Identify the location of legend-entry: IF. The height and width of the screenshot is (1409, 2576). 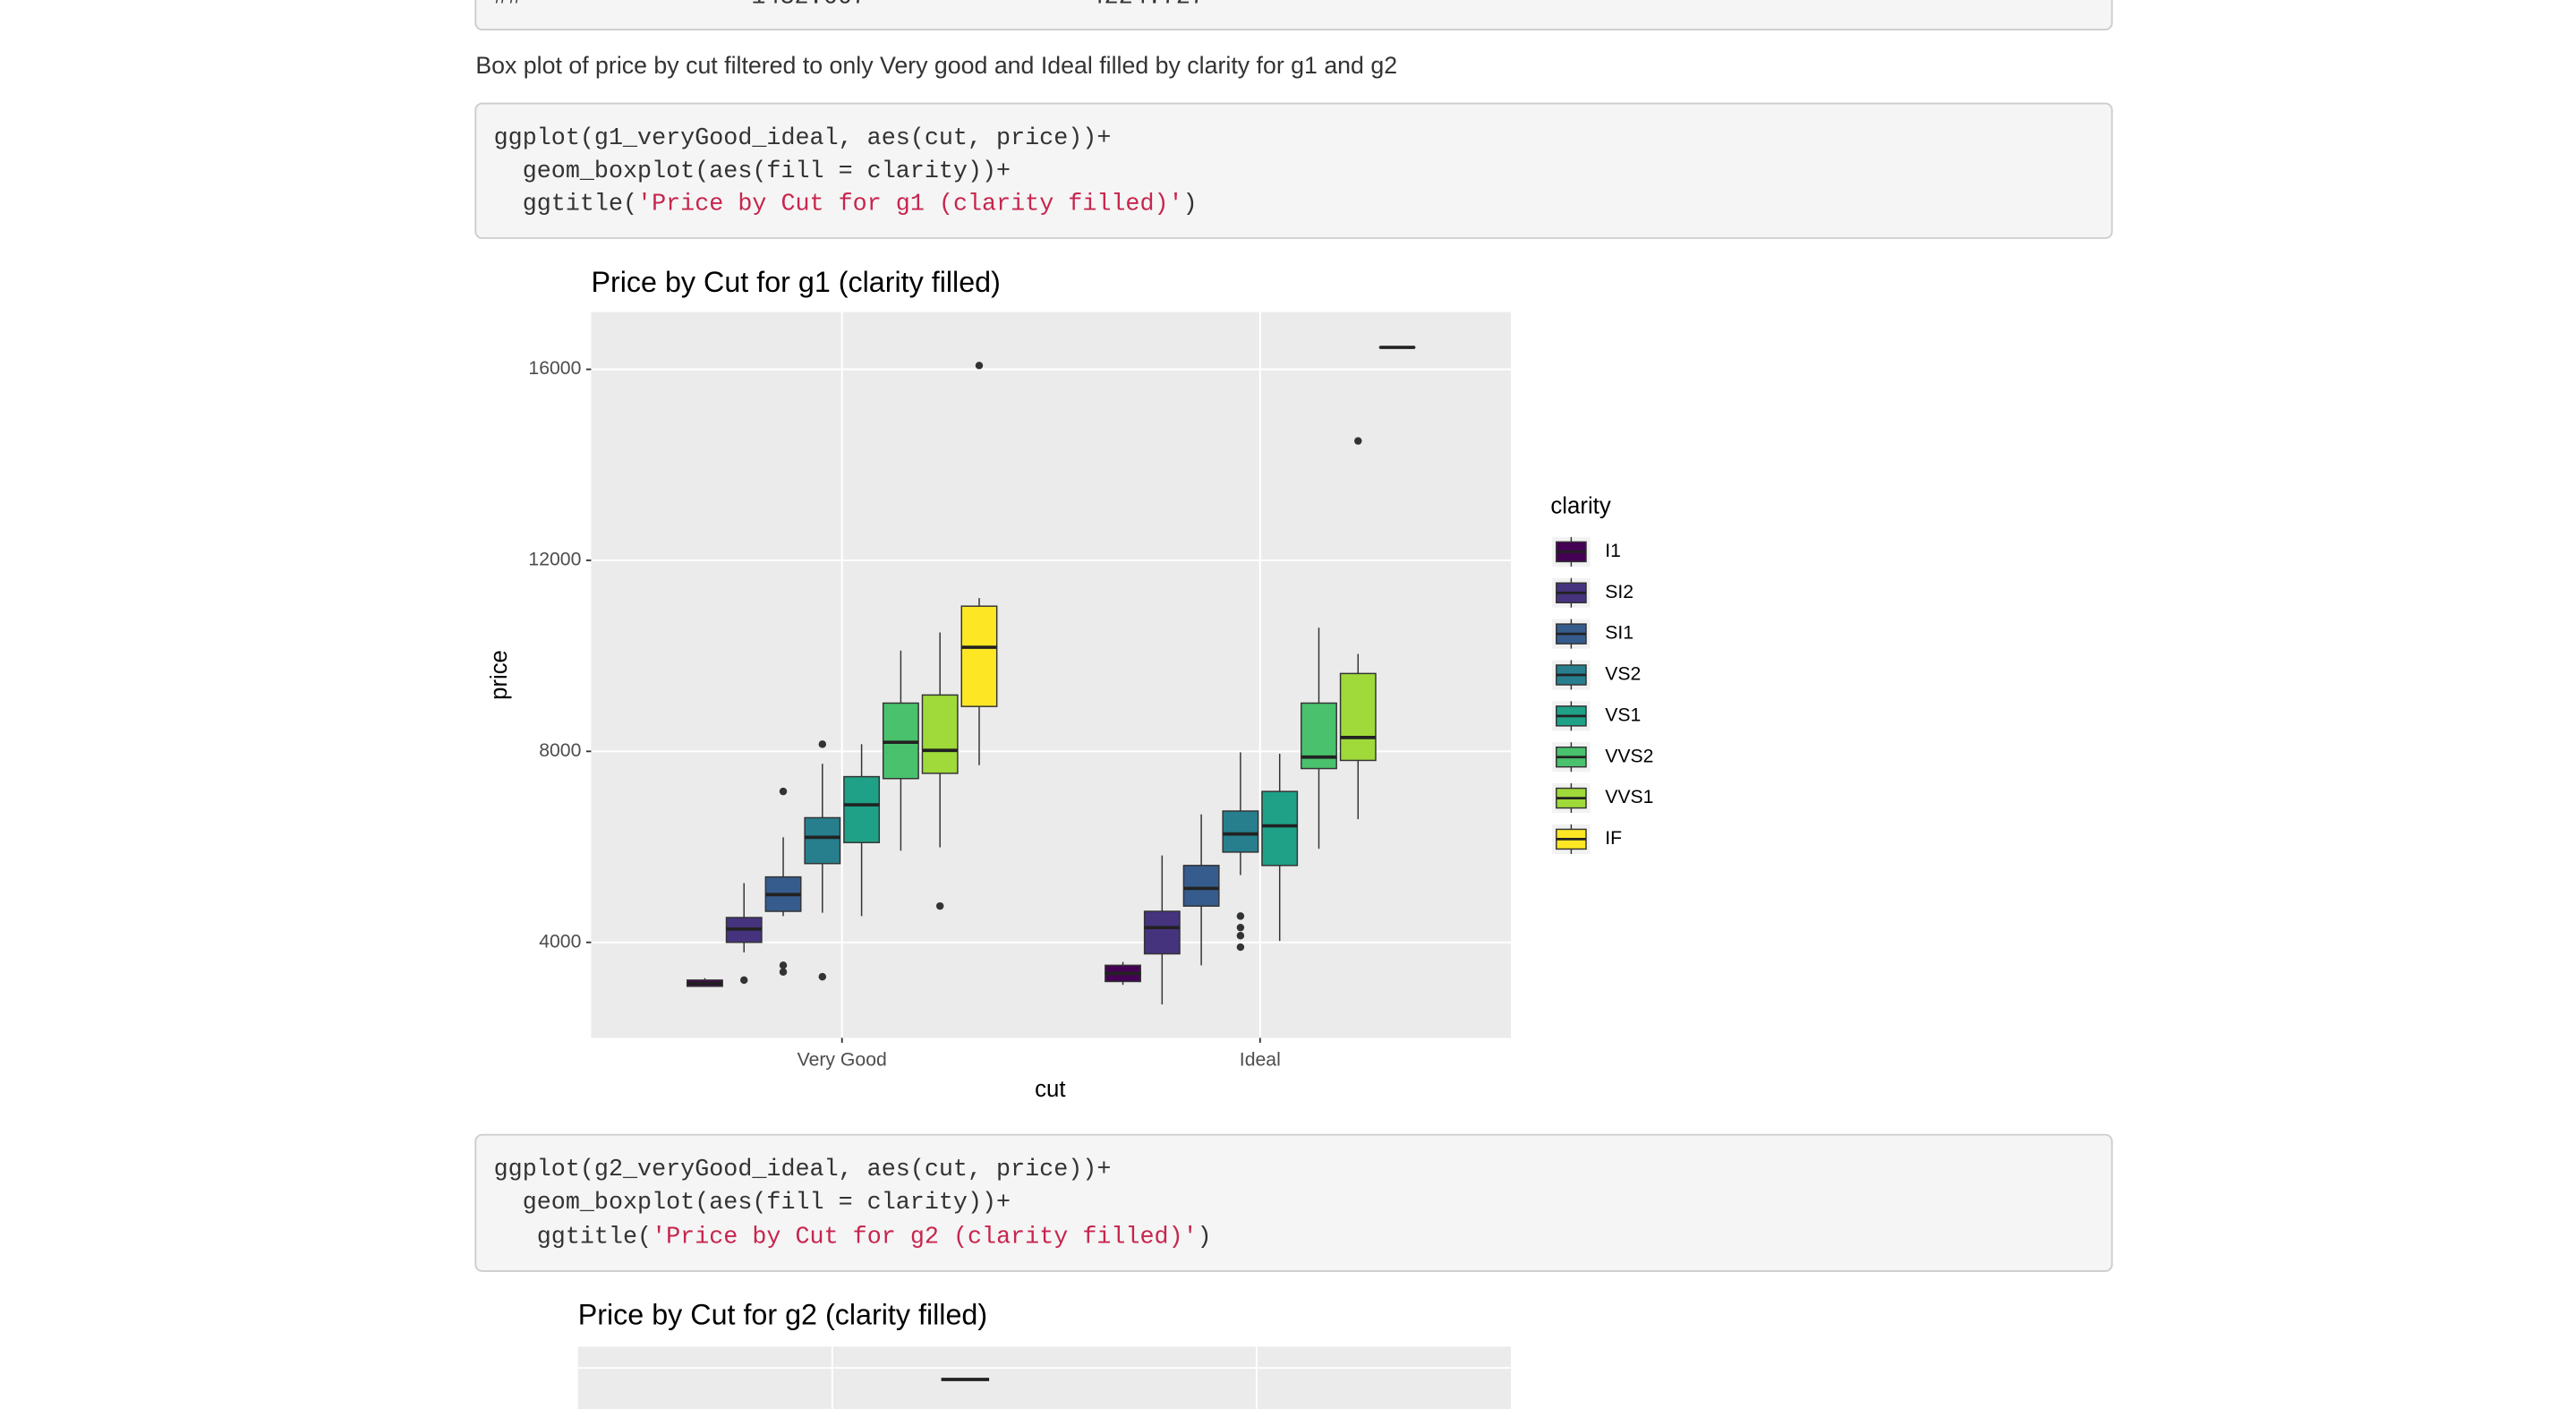
(1587, 839).